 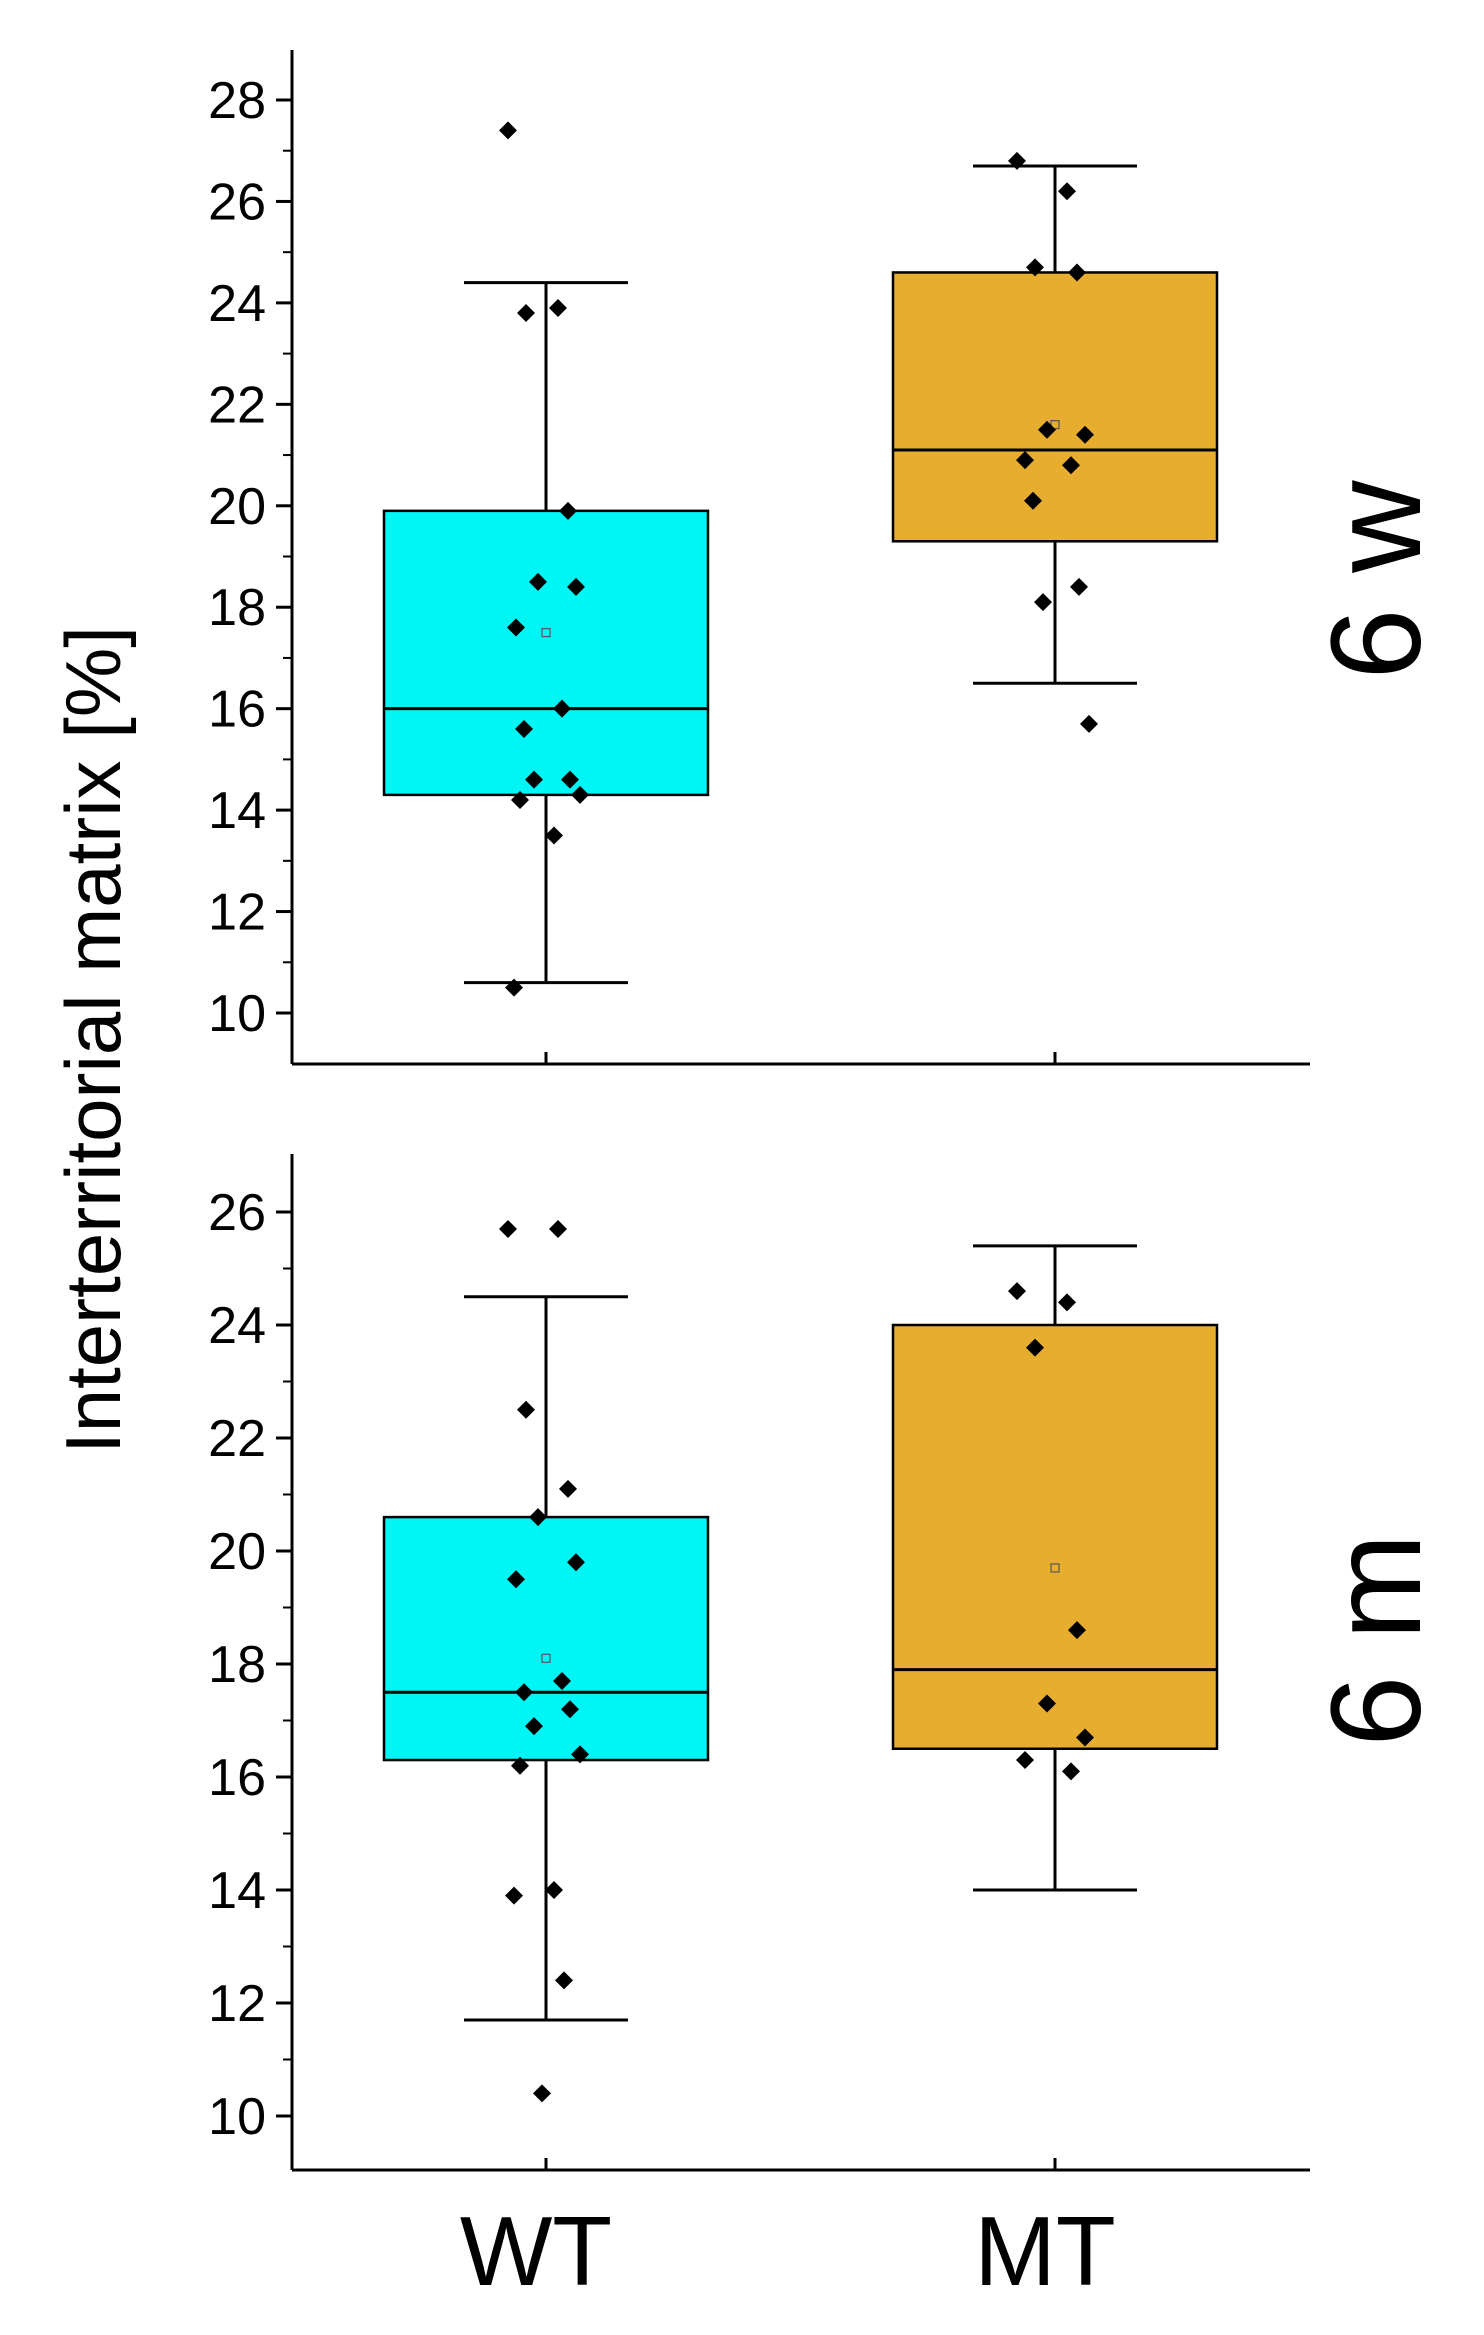 What do you see at coordinates (536, 2251) in the screenshot?
I see `x-category-label: WT` at bounding box center [536, 2251].